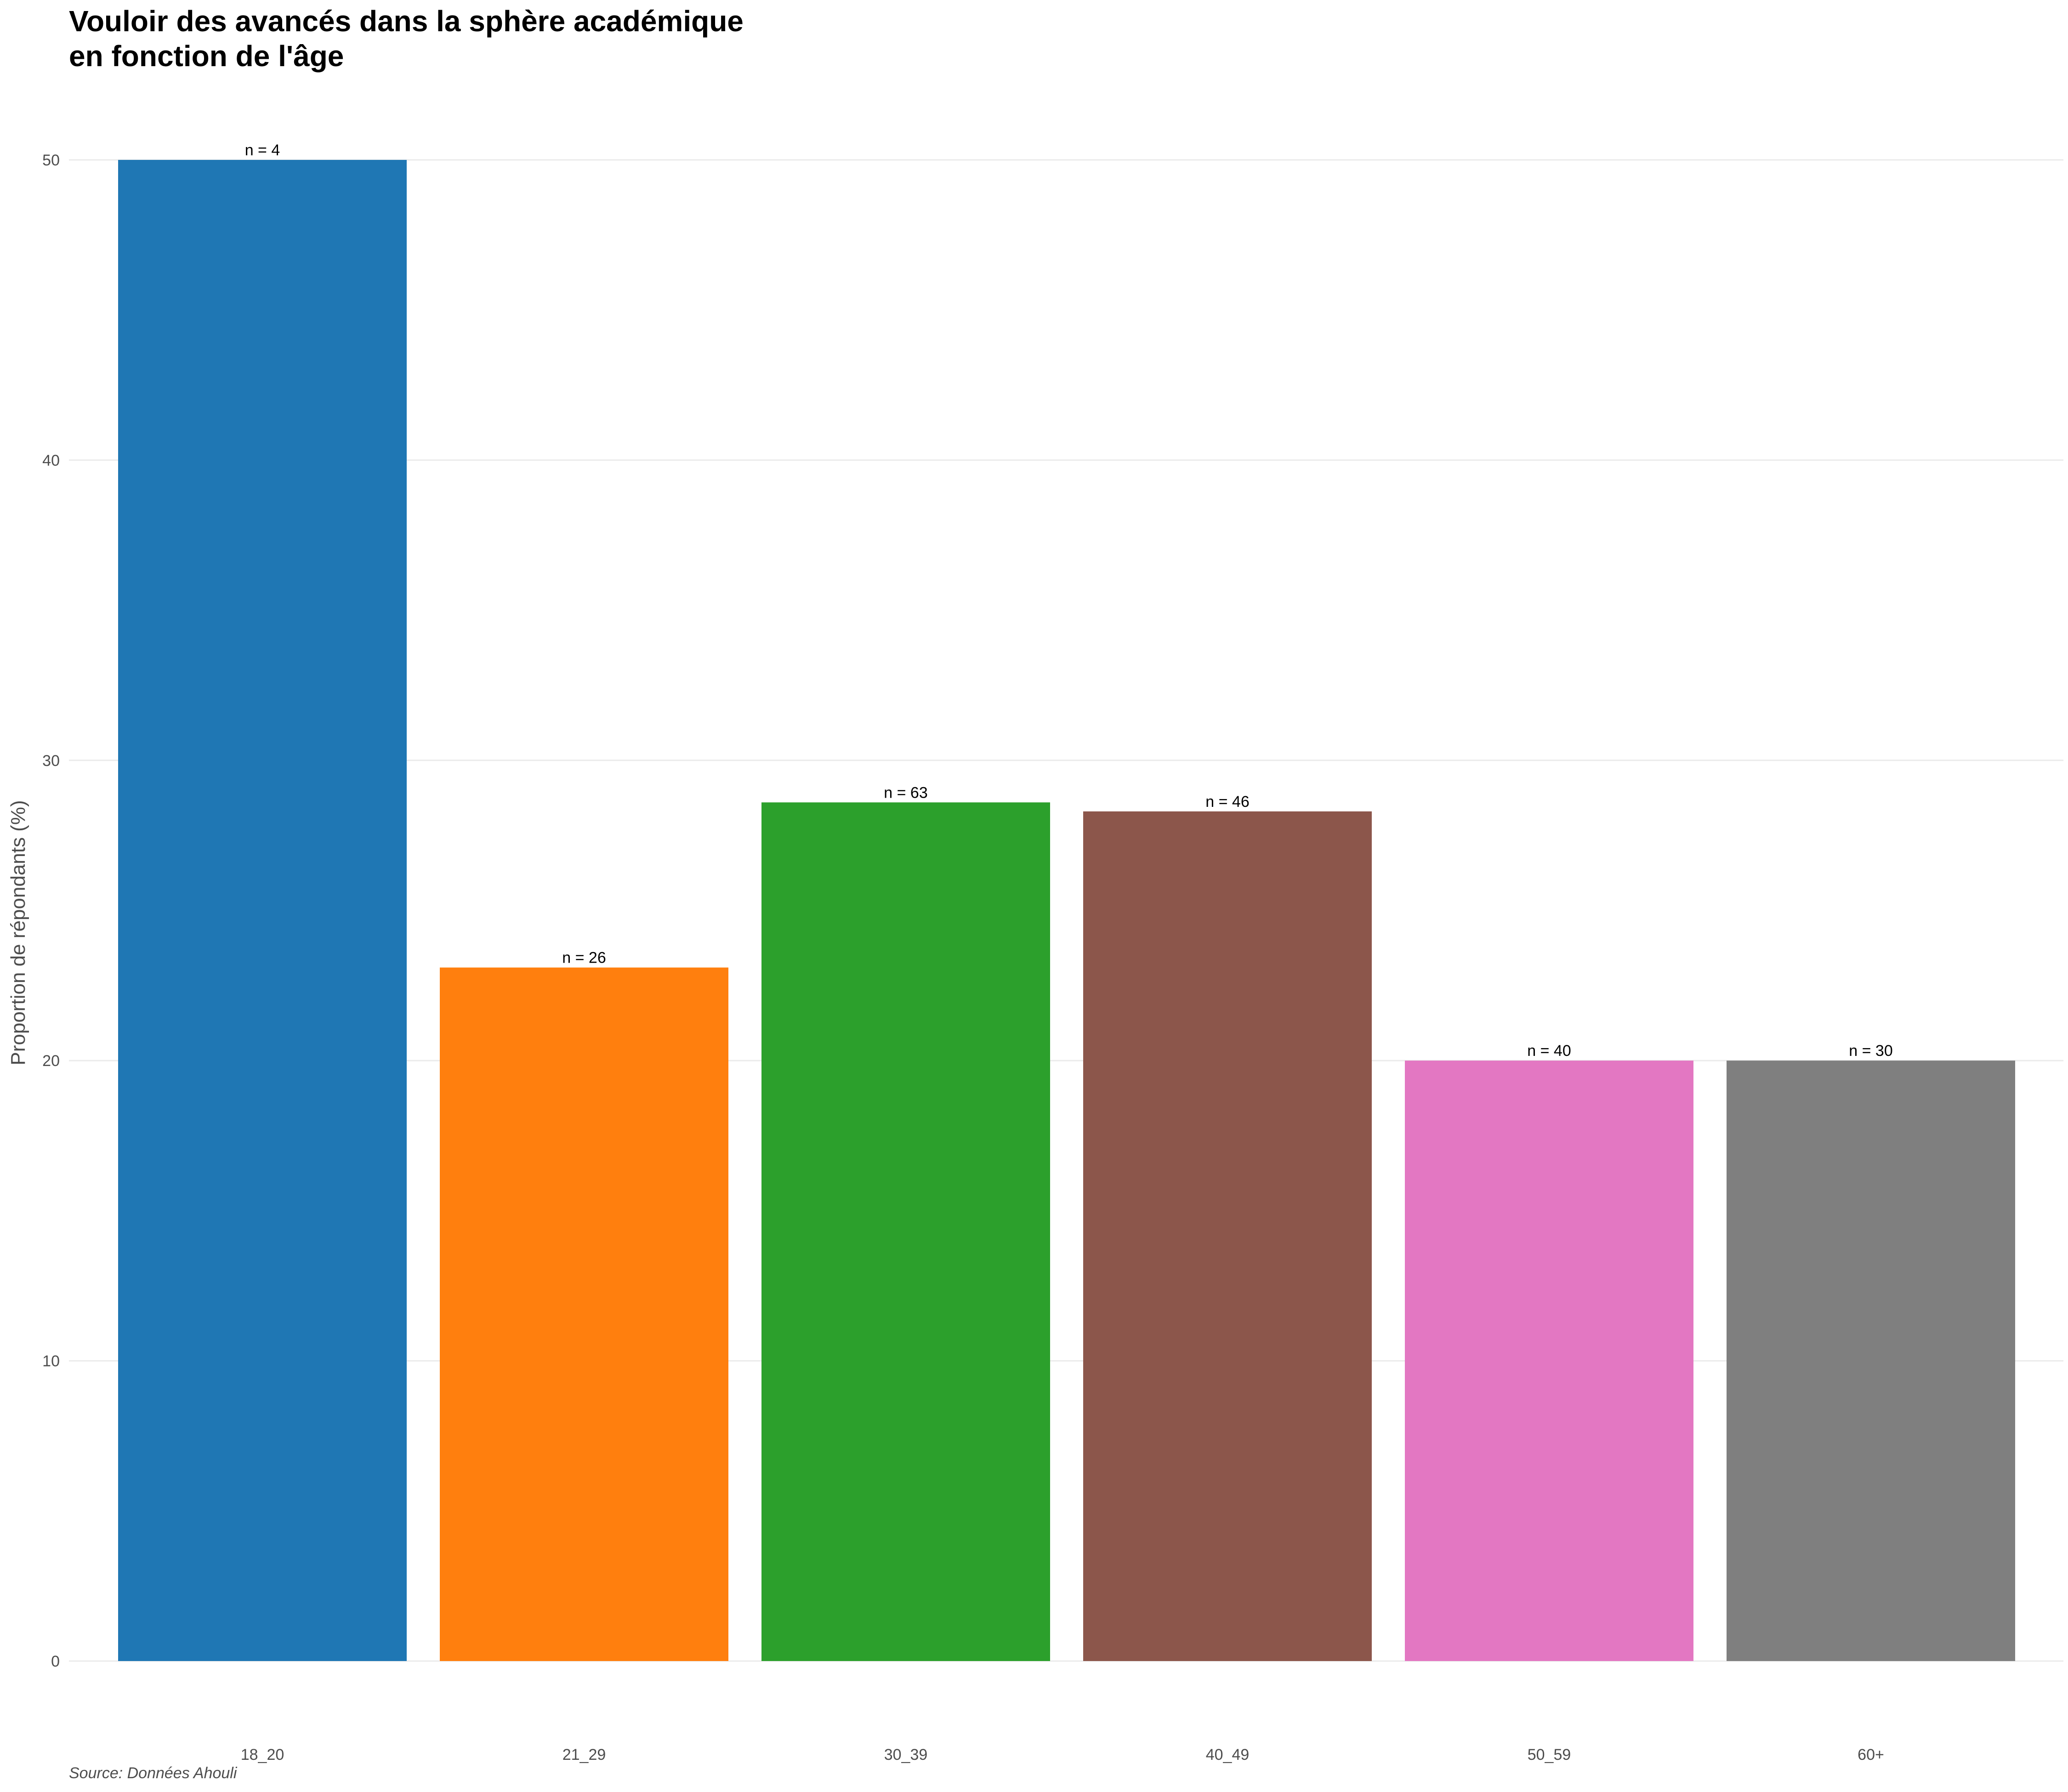  I want to click on y-tick-label: 10, so click(51, 1361).